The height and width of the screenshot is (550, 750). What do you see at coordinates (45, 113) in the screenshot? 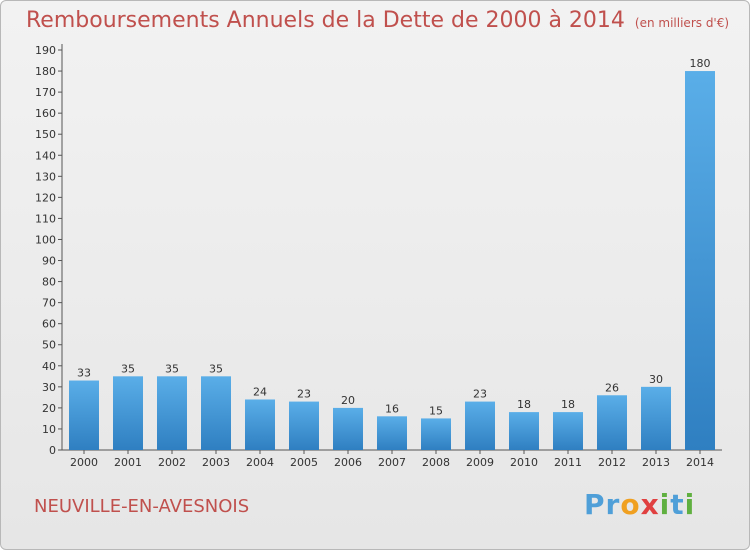
I see `y-tick-label: 160` at bounding box center [45, 113].